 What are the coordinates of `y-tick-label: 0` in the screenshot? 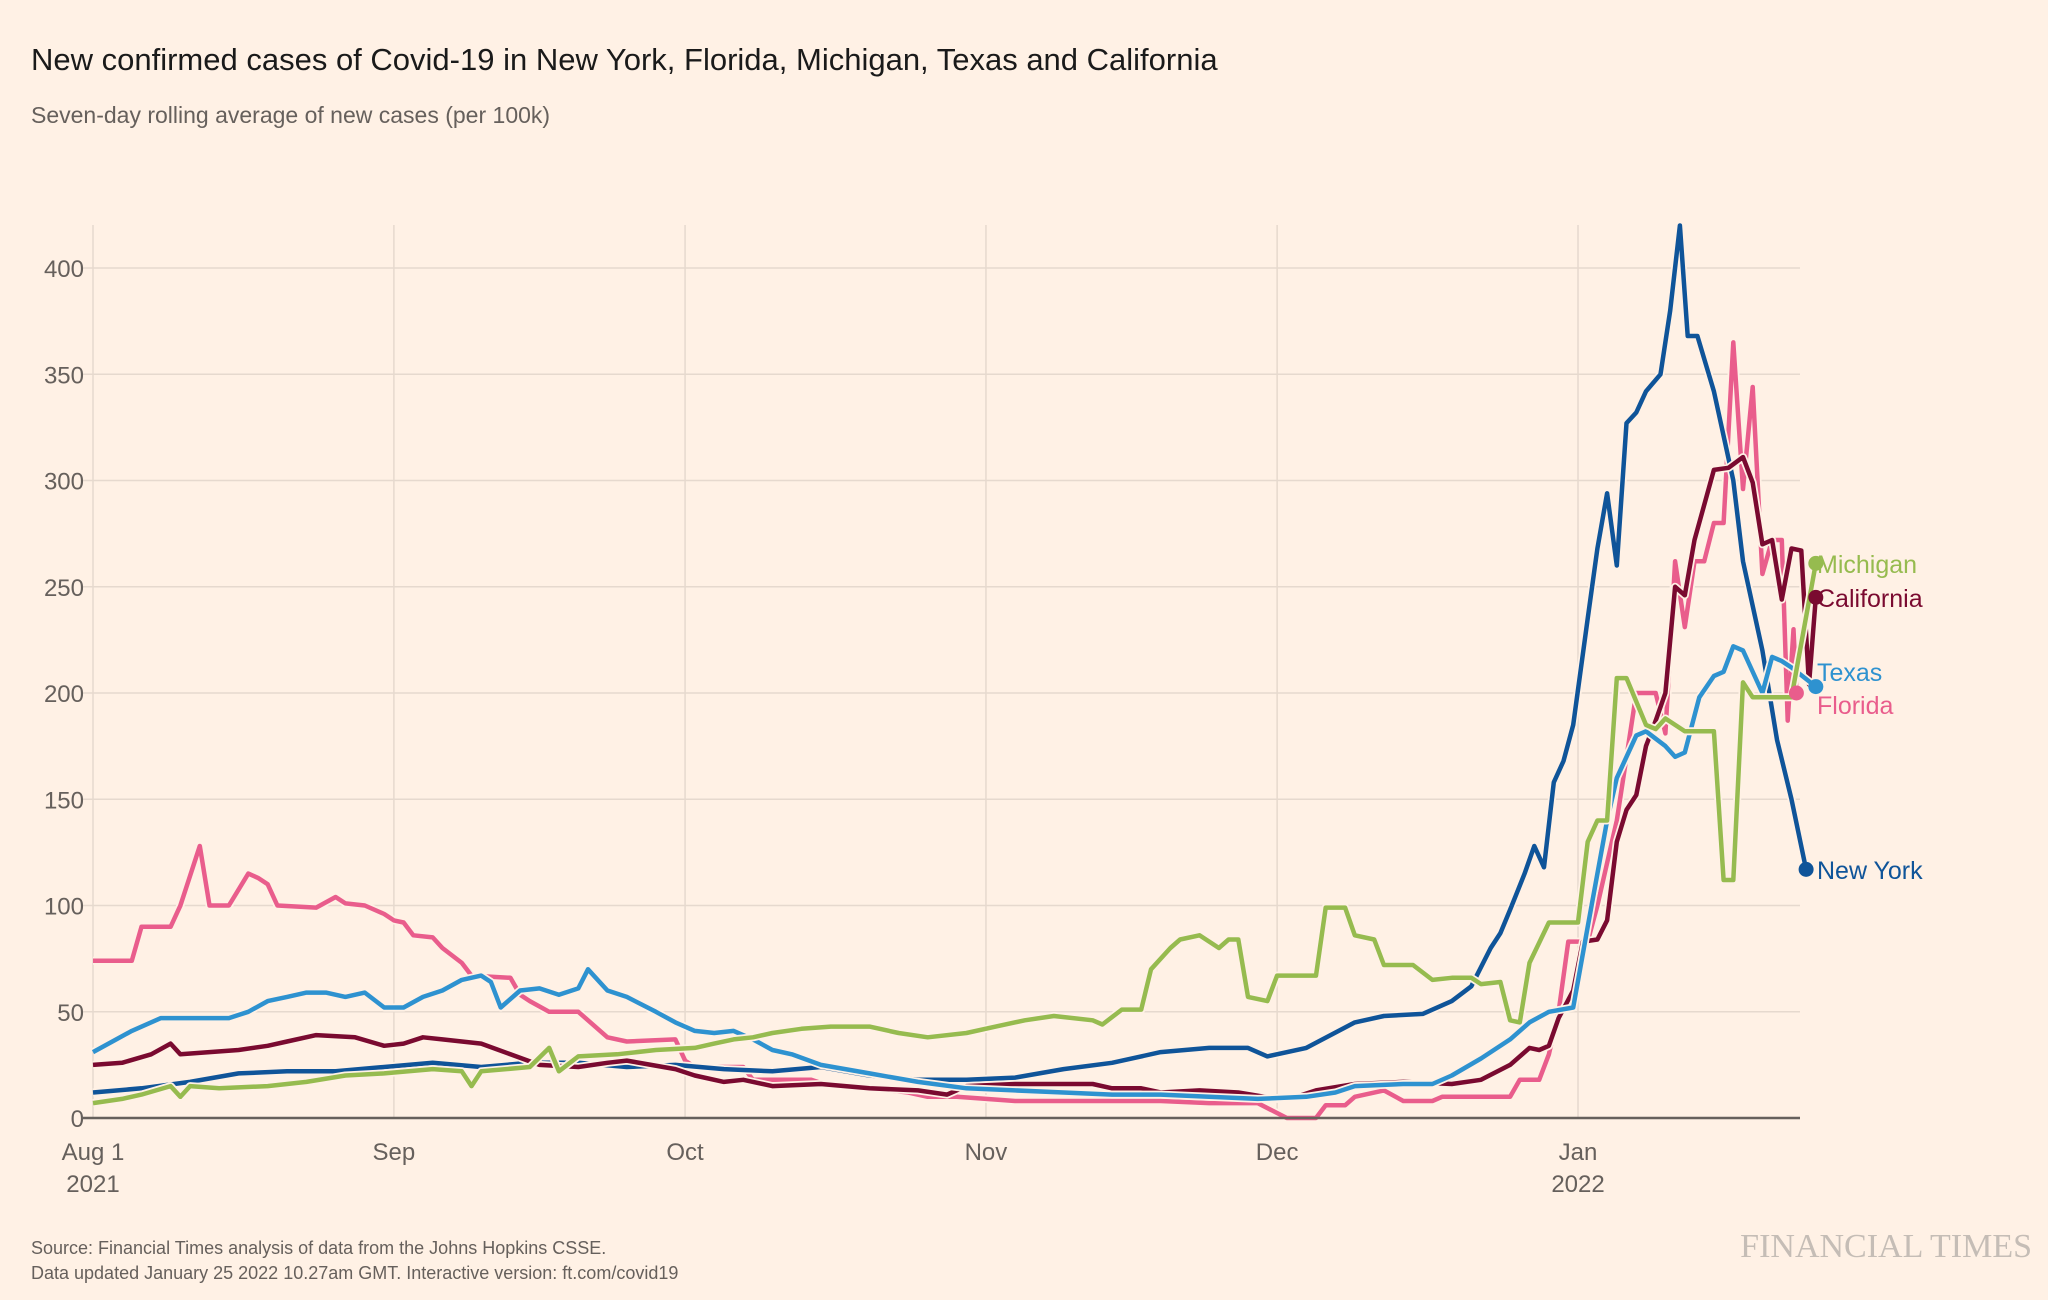 It's located at (77, 1119).